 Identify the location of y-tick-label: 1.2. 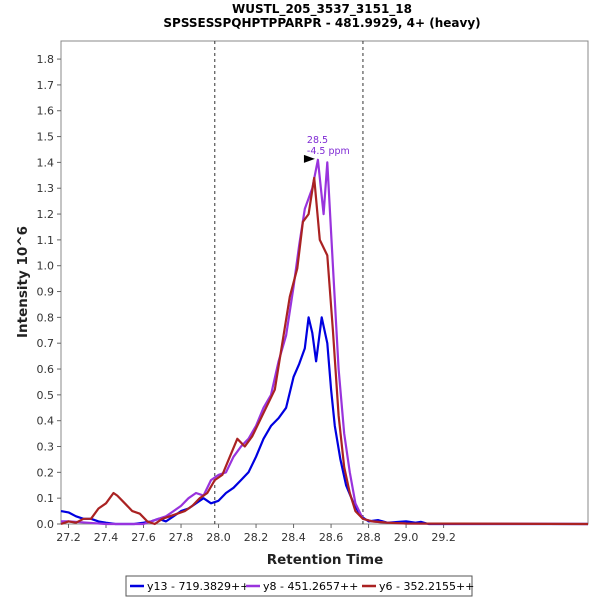
(46, 214).